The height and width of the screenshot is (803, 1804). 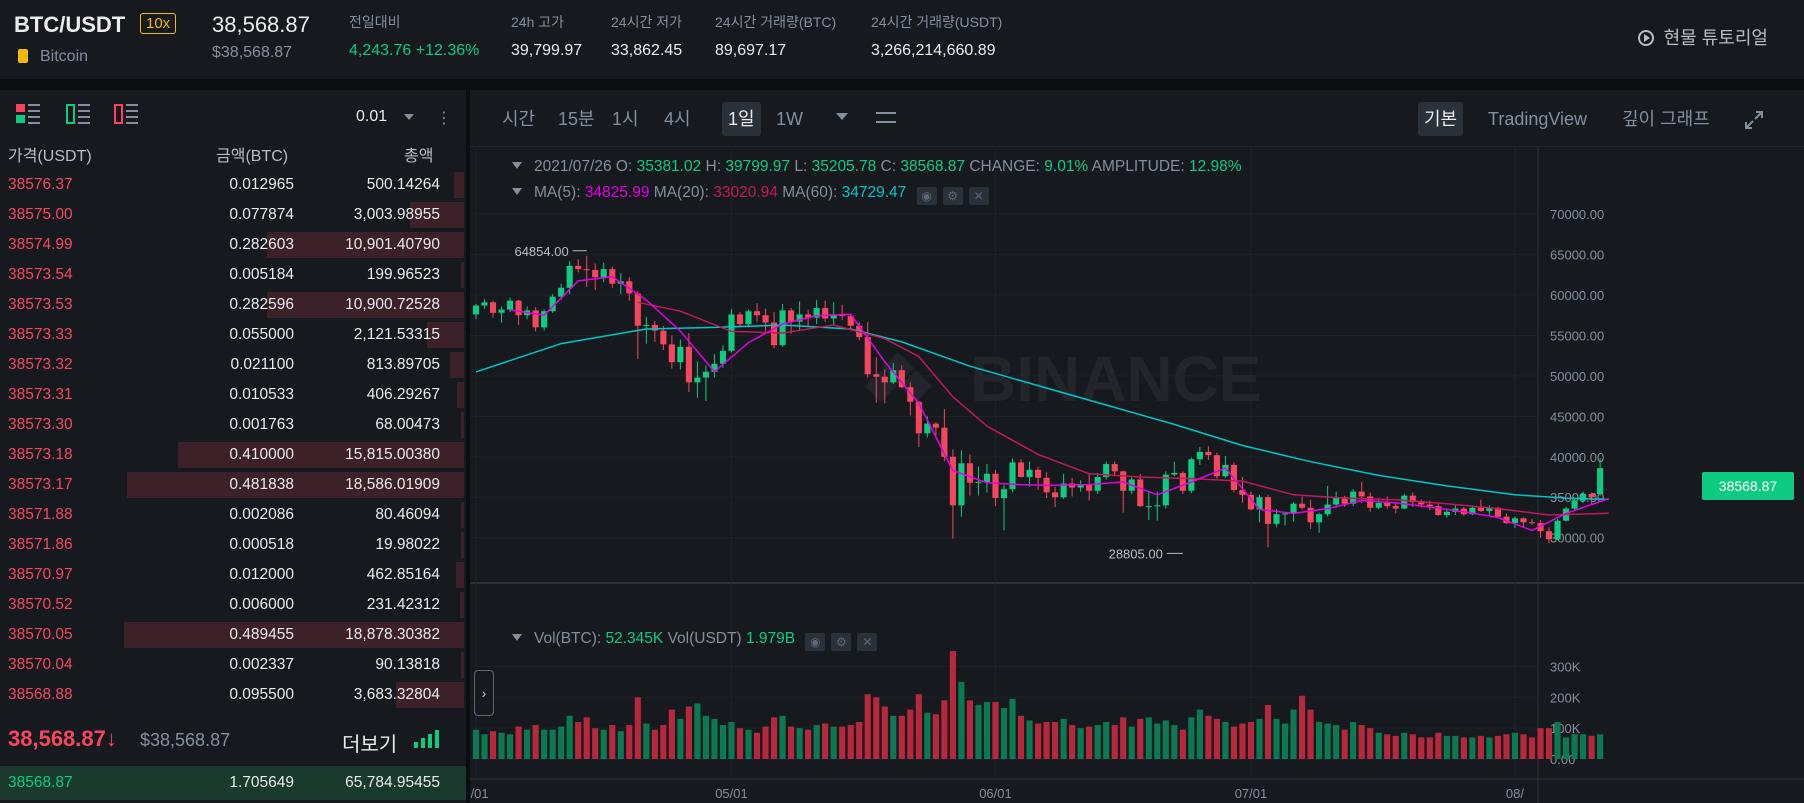 What do you see at coordinates (886, 118) in the screenshot?
I see `indicator-settings-icon` at bounding box center [886, 118].